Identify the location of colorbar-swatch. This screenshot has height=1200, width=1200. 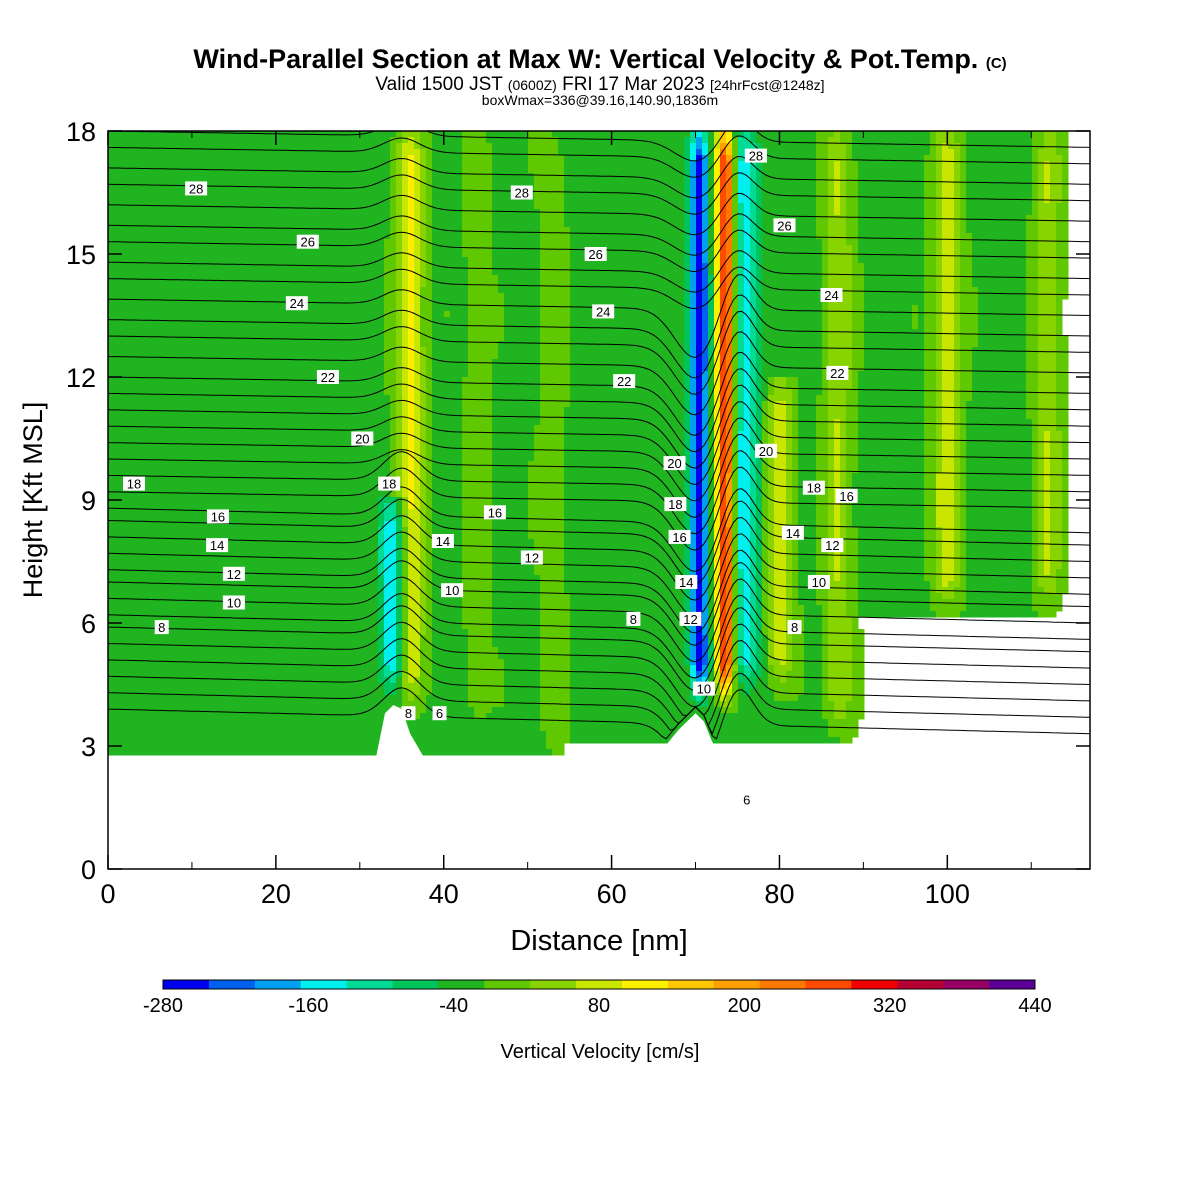
(415, 984).